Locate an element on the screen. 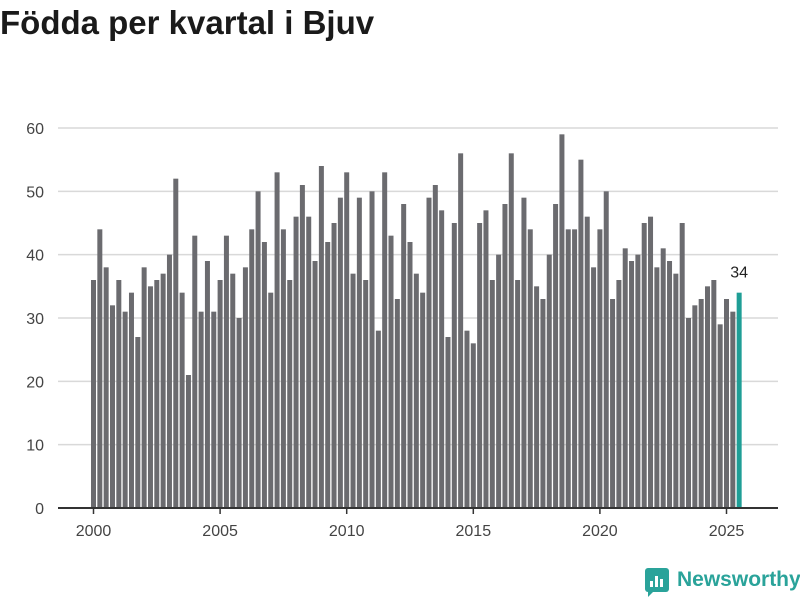  data-labels: 34 is located at coordinates (739, 273).